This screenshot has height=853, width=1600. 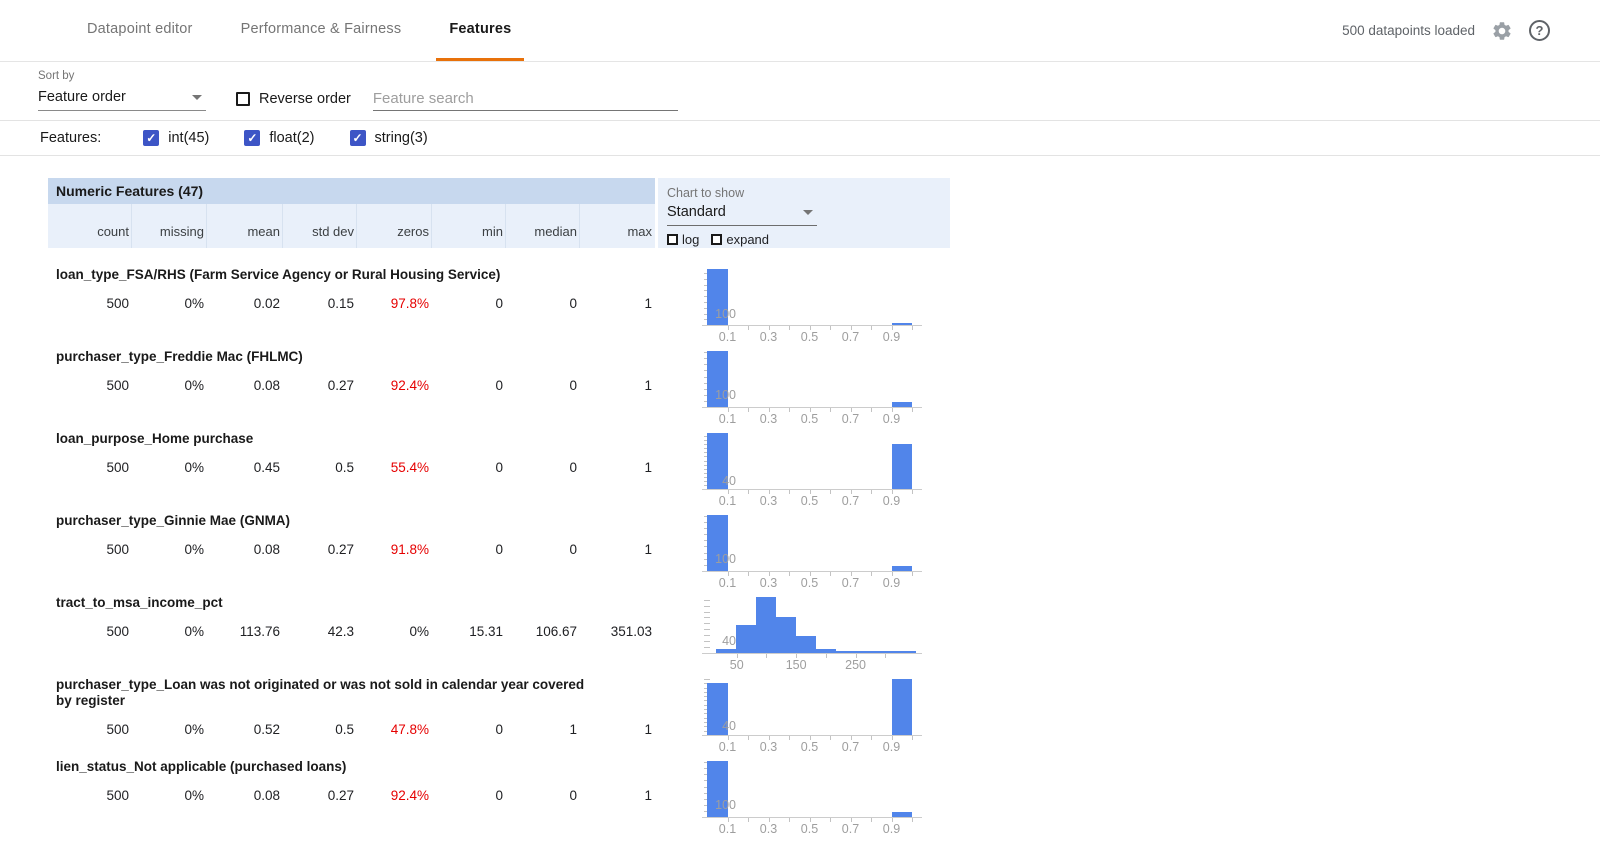 I want to click on log-label: log, so click(x=691, y=239).